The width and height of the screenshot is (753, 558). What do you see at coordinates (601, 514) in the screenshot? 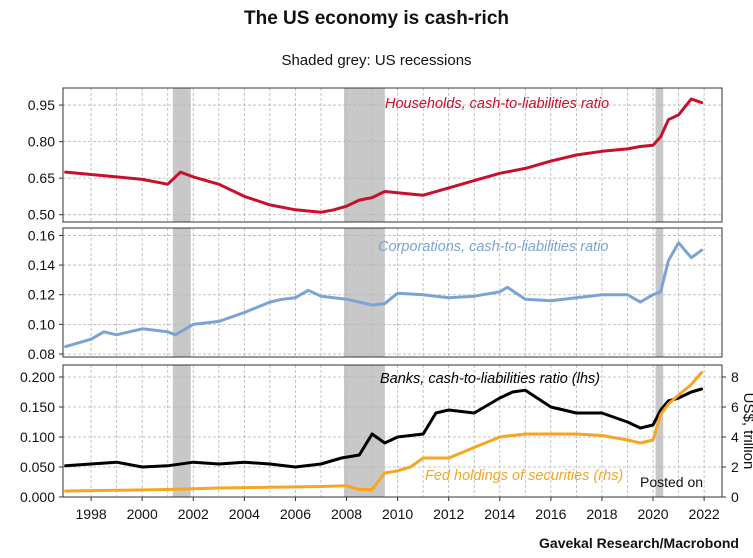
I see `x-tick-label: 2018` at bounding box center [601, 514].